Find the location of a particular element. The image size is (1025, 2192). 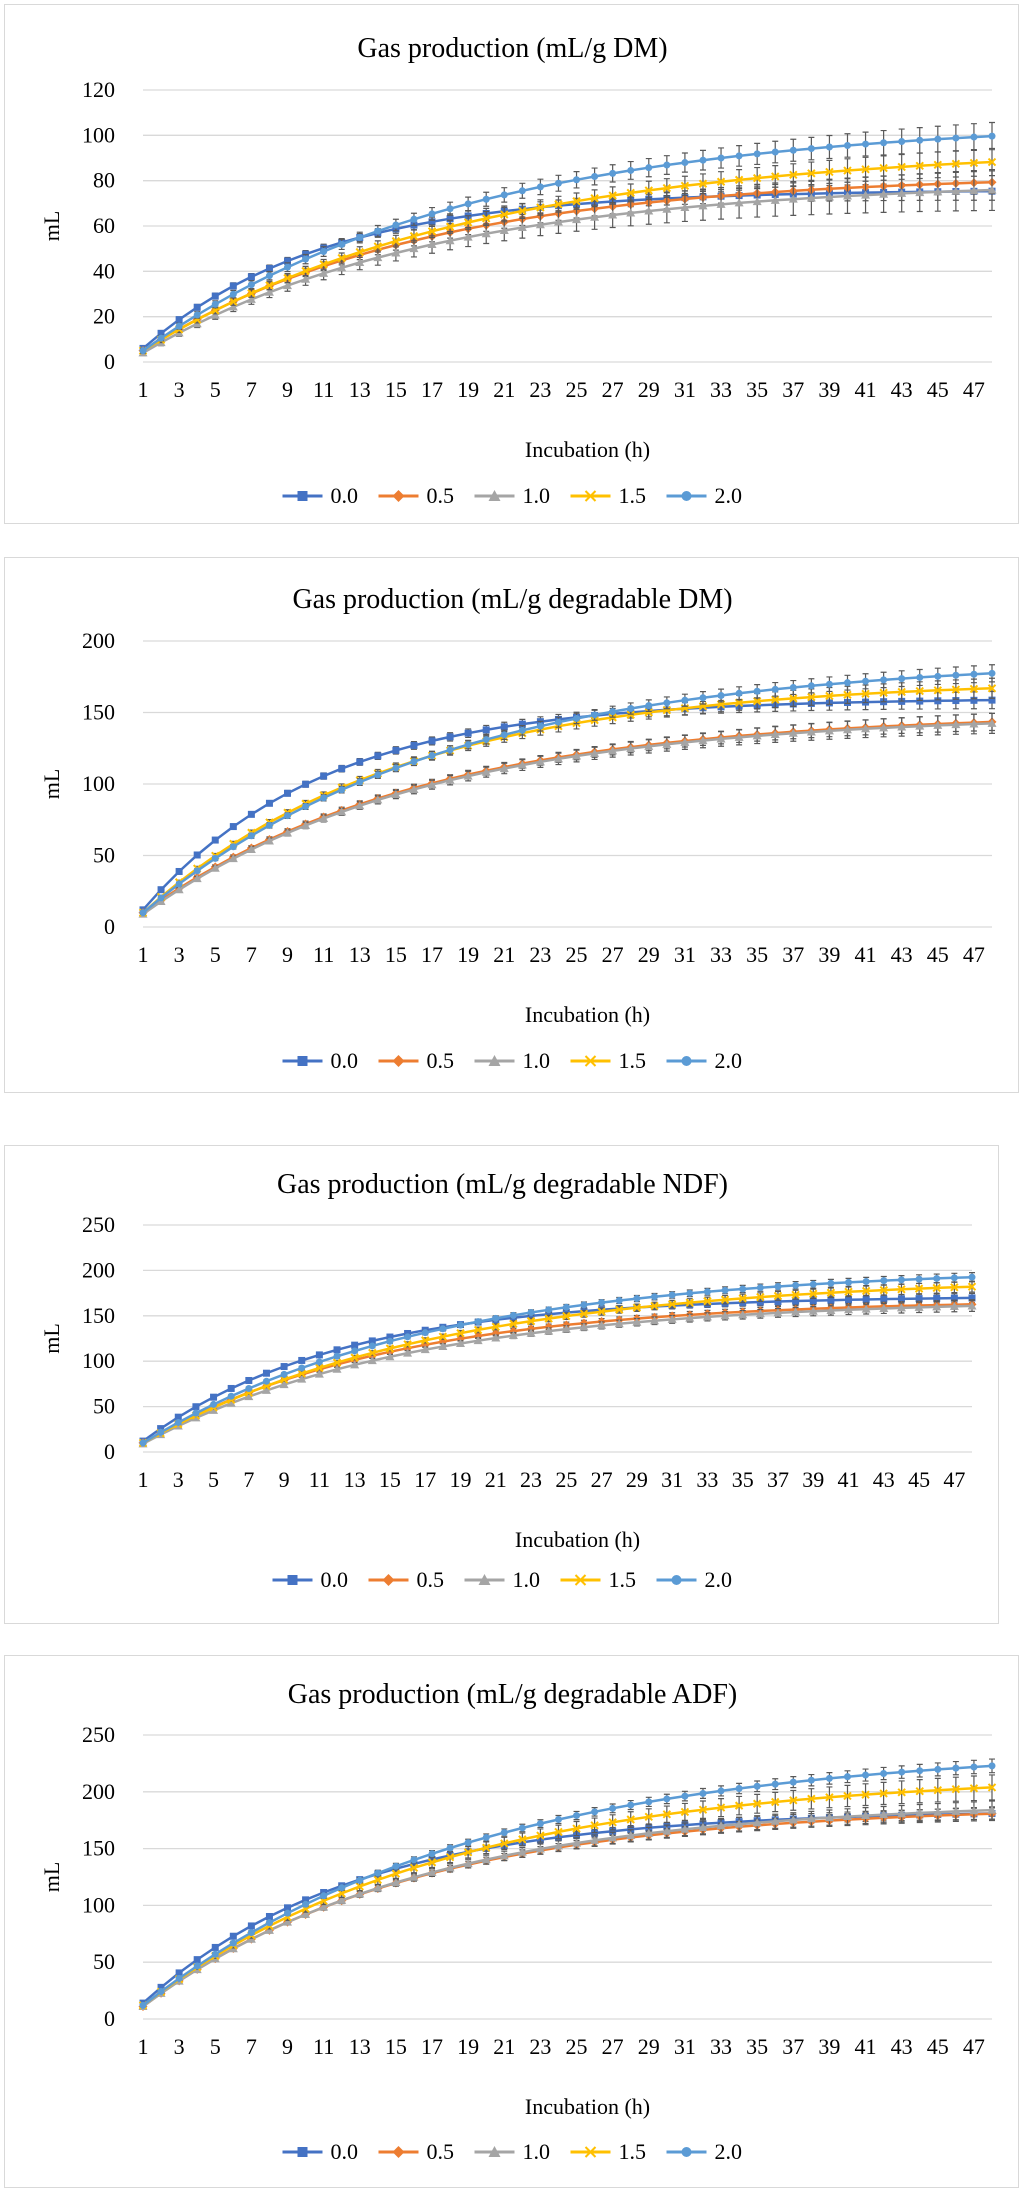

x-tick-label: 3 is located at coordinates (178, 1479).